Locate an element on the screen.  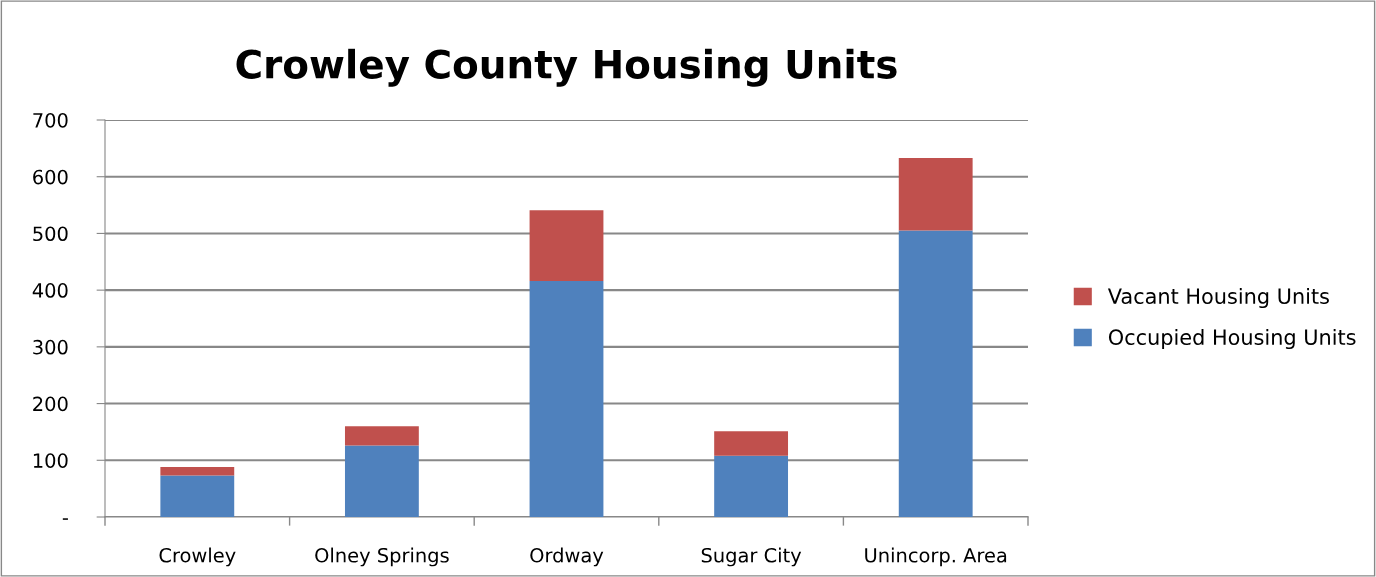
legend-label: Vacant Housing Units is located at coordinates (1218, 298).